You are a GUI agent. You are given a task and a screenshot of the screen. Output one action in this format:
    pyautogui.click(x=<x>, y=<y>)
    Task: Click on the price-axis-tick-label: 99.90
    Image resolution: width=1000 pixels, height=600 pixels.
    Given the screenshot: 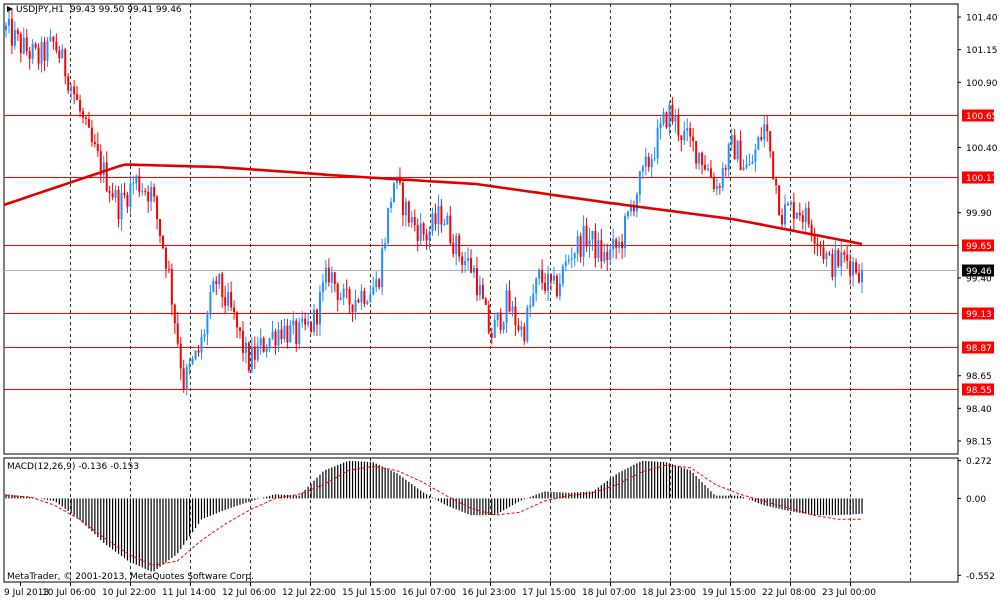 What is the action you would take?
    pyautogui.click(x=979, y=214)
    